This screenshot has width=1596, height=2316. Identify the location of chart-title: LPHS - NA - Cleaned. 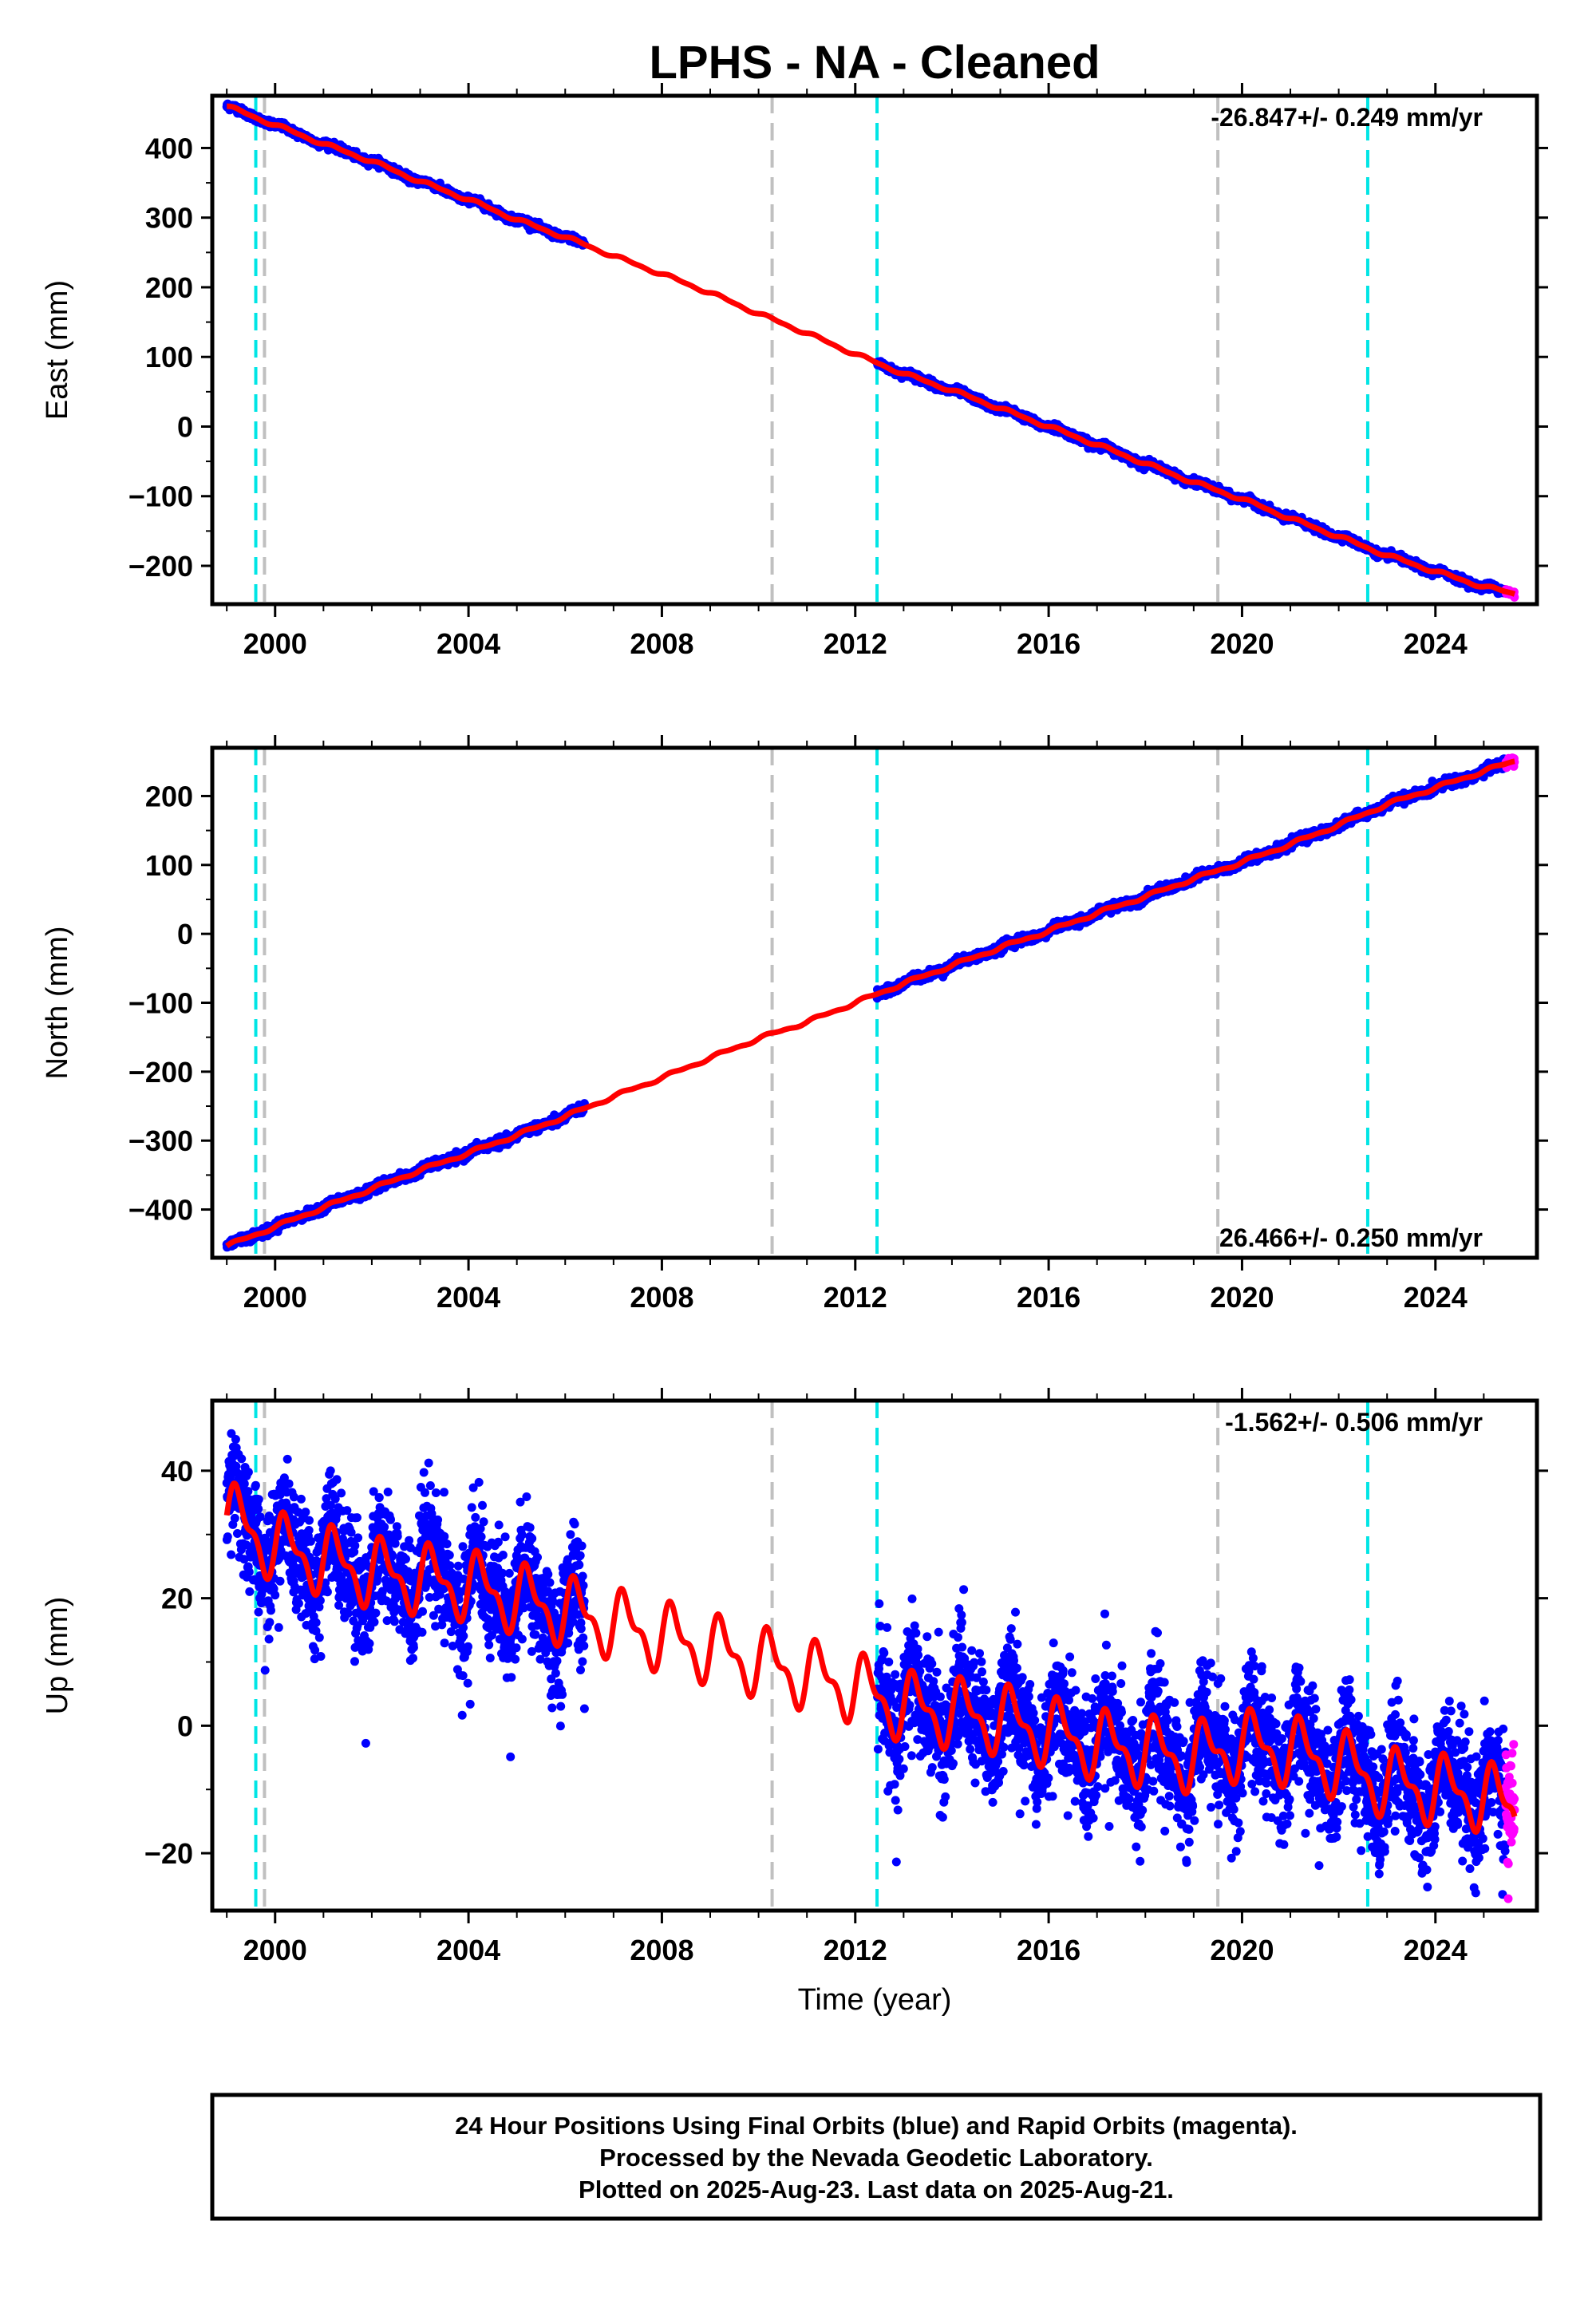
(874, 63).